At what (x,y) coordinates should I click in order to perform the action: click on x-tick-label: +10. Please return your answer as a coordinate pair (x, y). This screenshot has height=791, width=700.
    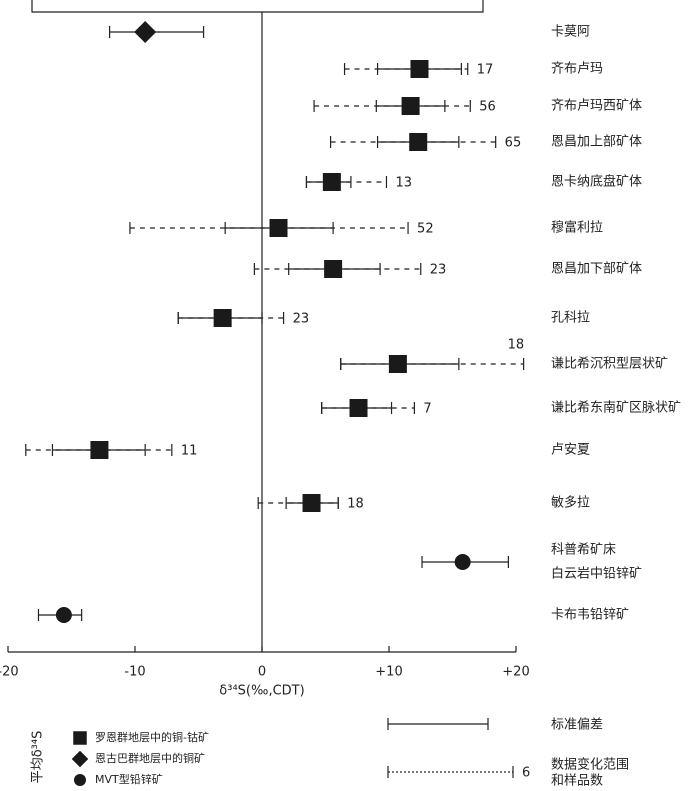
    Looking at the image, I should click on (388, 672).